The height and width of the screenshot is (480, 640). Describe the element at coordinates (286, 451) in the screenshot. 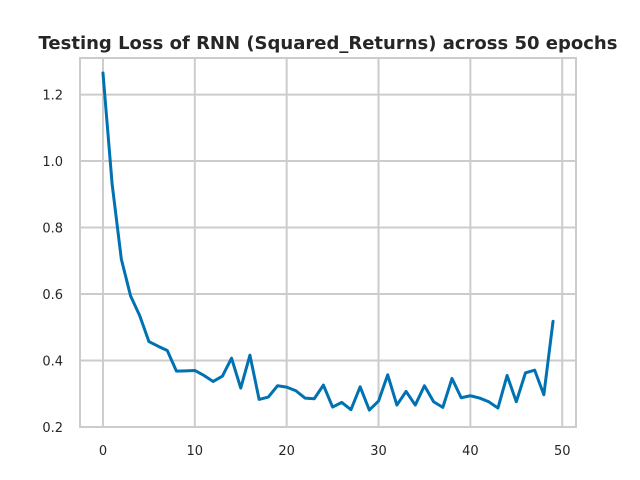

I see `x-tick-label: 20` at that location.